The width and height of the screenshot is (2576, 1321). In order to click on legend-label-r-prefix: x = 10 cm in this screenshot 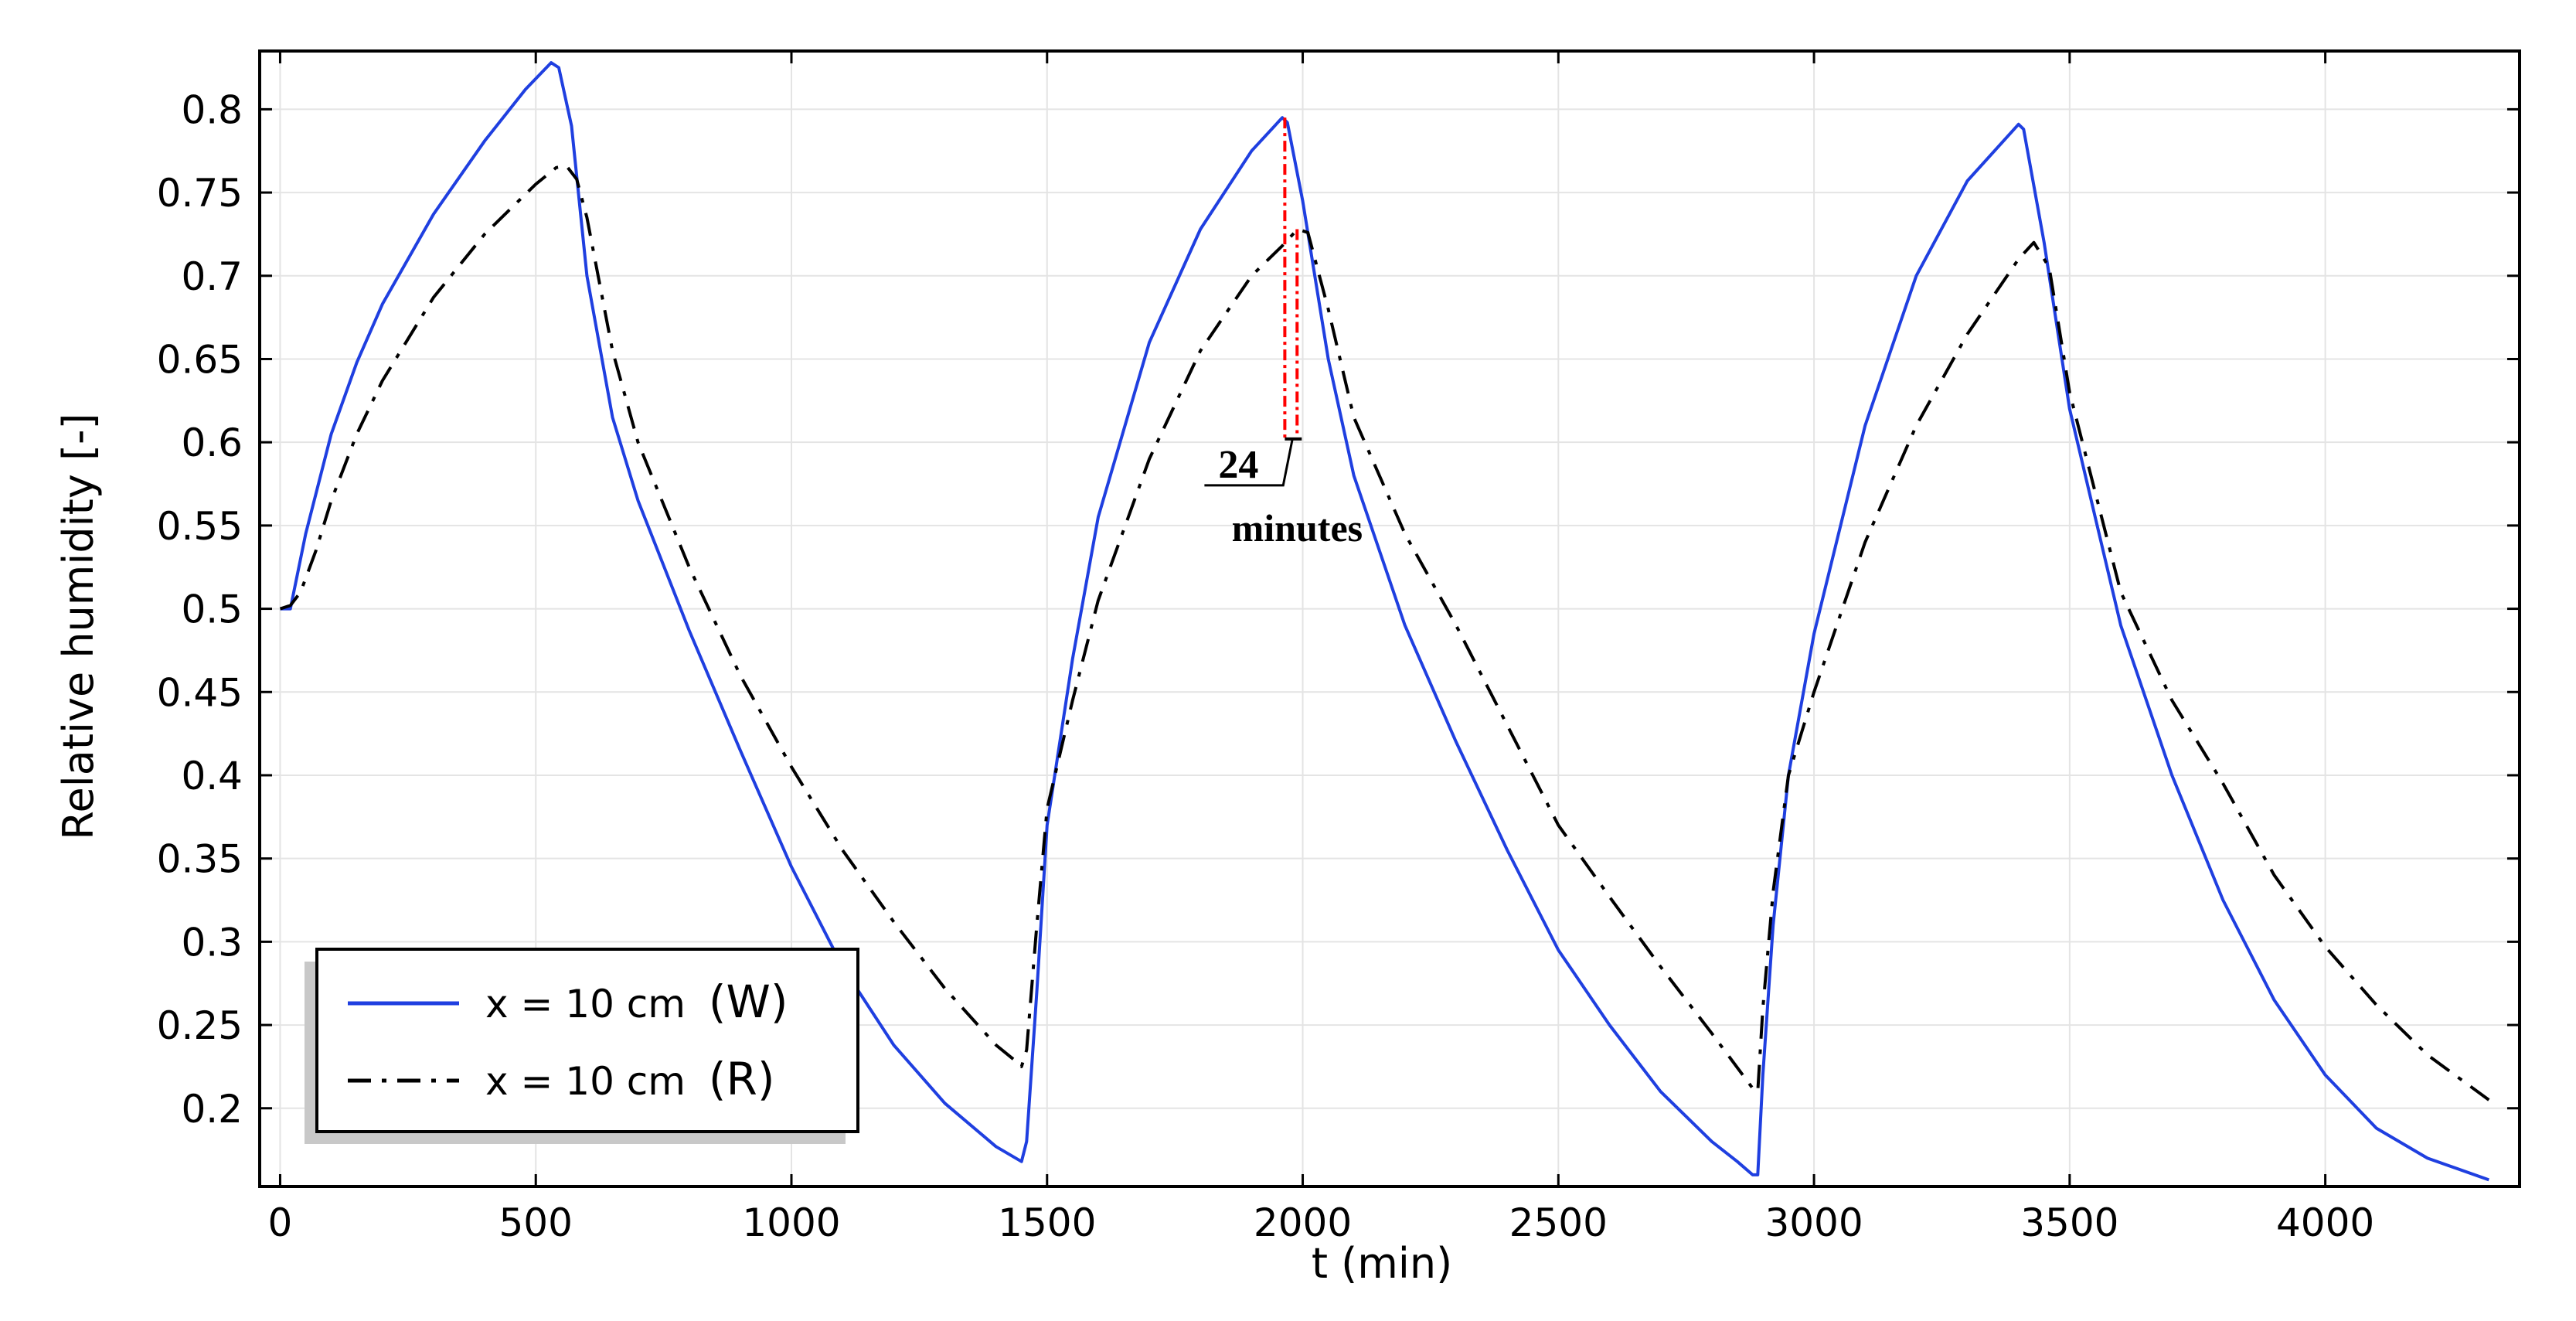, I will do `click(585, 1081)`.